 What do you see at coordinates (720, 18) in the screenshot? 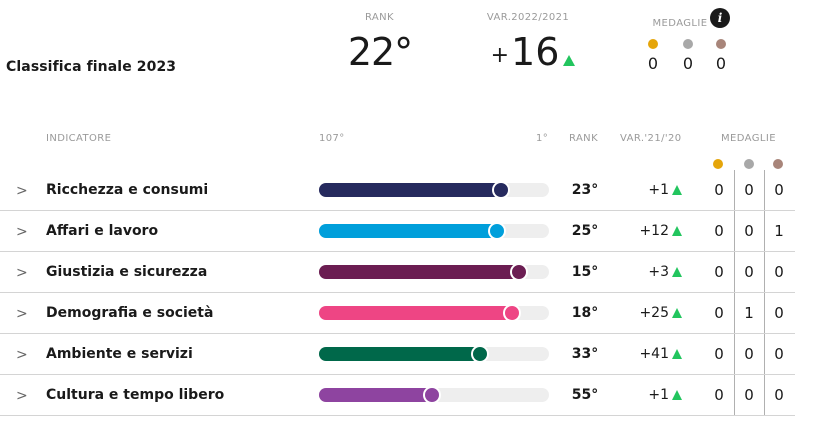
I see `info-icon: i` at bounding box center [720, 18].